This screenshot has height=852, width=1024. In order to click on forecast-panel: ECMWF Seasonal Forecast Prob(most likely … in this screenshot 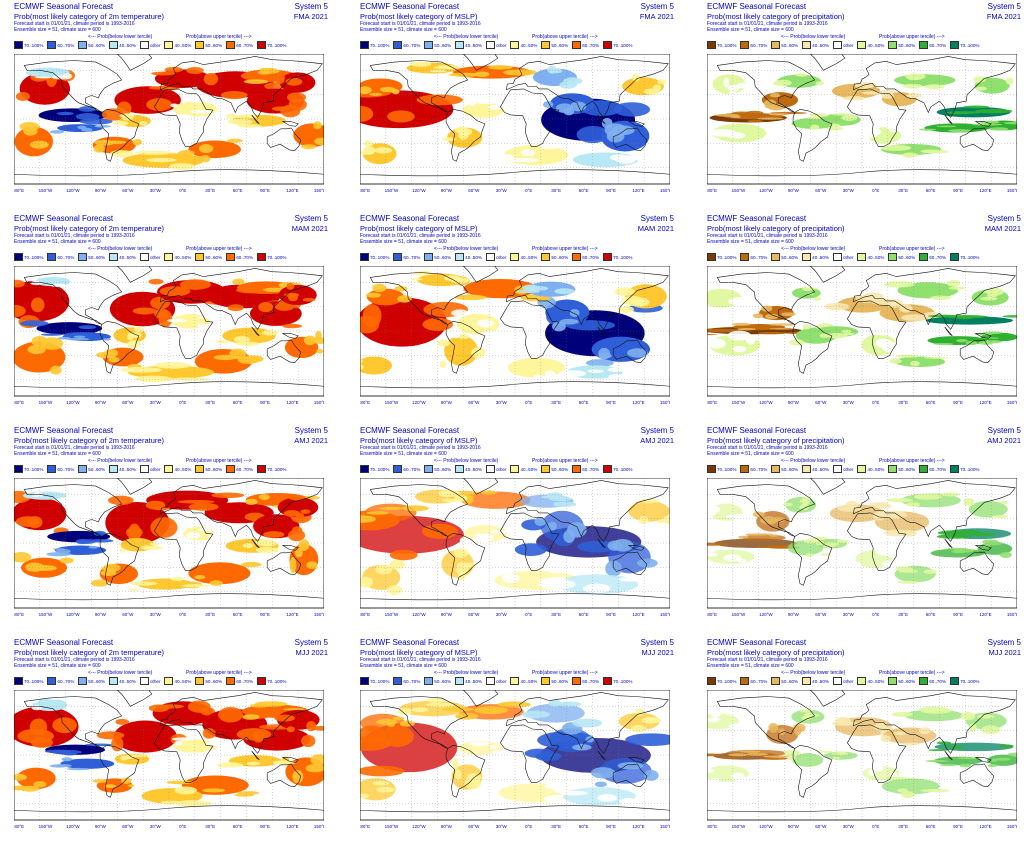, I will do `click(515, 527)`.